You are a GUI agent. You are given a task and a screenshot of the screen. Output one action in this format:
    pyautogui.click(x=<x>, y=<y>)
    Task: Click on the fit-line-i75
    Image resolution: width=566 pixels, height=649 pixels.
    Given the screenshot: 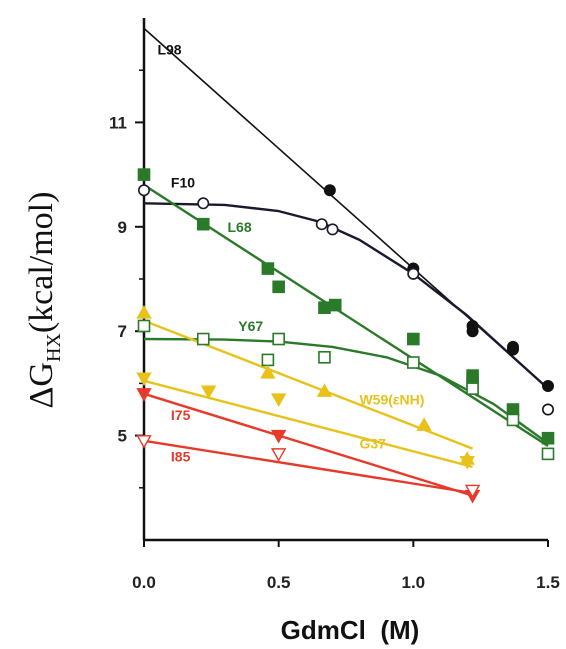 What is the action you would take?
    pyautogui.click(x=308, y=444)
    